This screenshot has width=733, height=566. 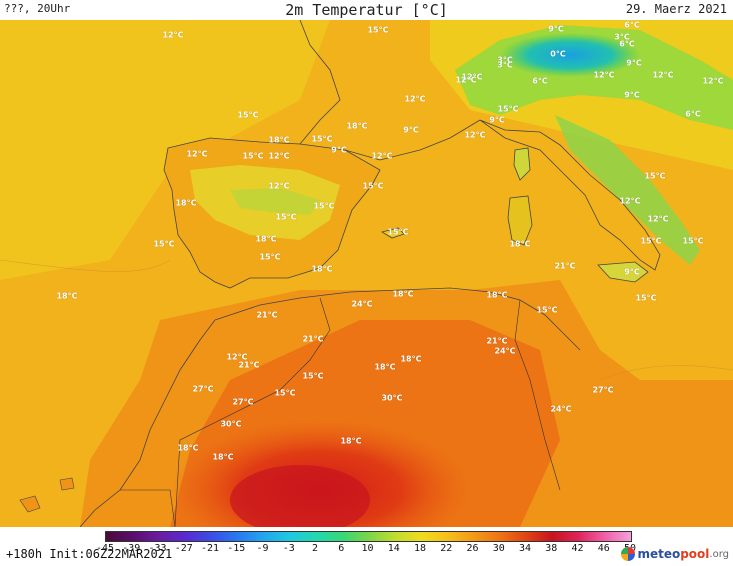 I want to click on colorbar-tick-label: 46, so click(x=603, y=548).